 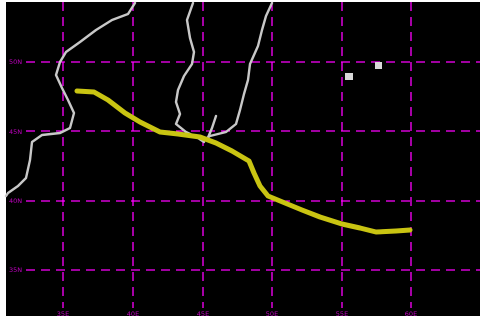 I want to click on lon-label-40e: 40E, so click(x=133, y=314).